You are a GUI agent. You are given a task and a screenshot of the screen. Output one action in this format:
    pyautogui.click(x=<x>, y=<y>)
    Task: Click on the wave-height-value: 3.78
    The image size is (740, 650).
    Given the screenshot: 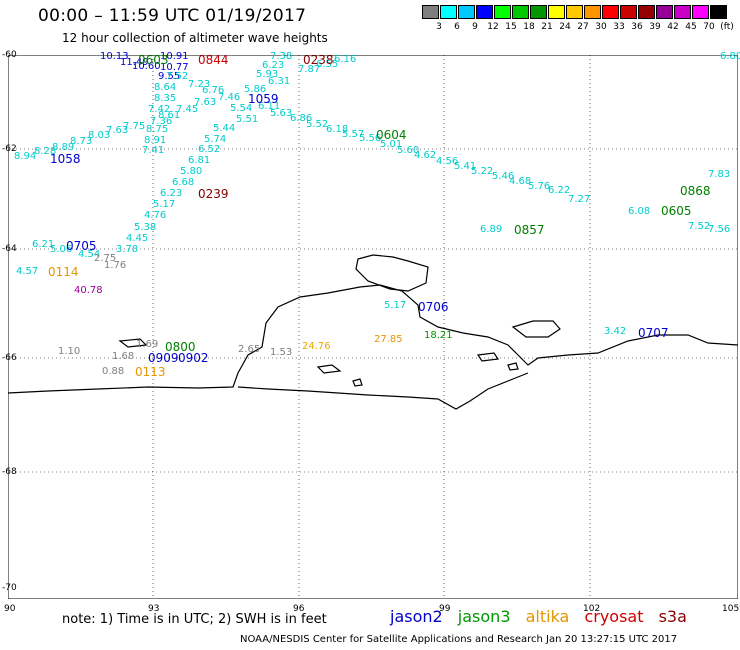 What is the action you would take?
    pyautogui.click(x=127, y=249)
    